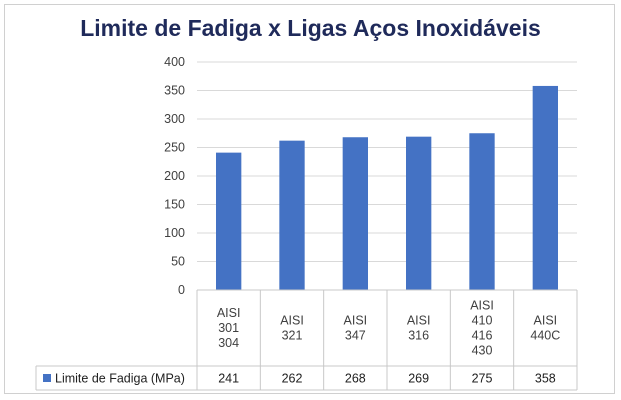  I want to click on y-axis: 0 50 100 150 200 250 300 350 400, so click(174, 176).